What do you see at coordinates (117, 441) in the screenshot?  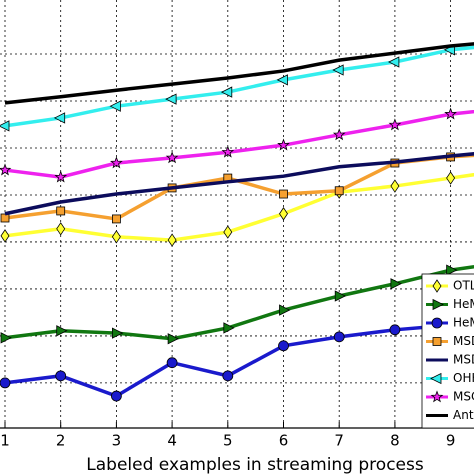 I see `x-tick-label: 3` at bounding box center [117, 441].